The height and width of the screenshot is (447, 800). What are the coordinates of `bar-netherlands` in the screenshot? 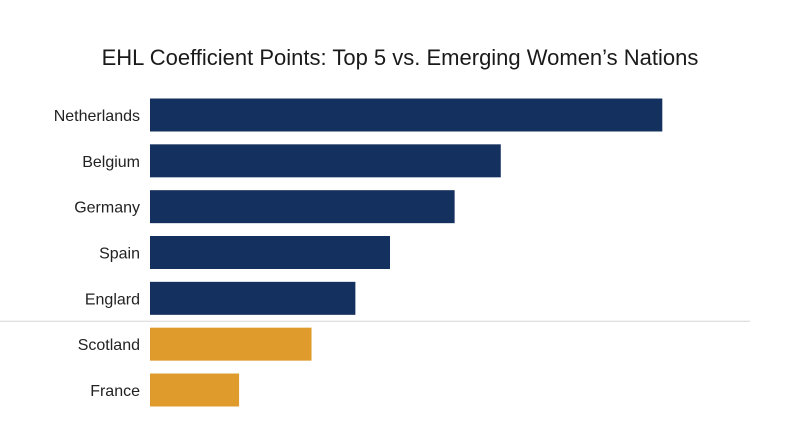 It's located at (406, 115).